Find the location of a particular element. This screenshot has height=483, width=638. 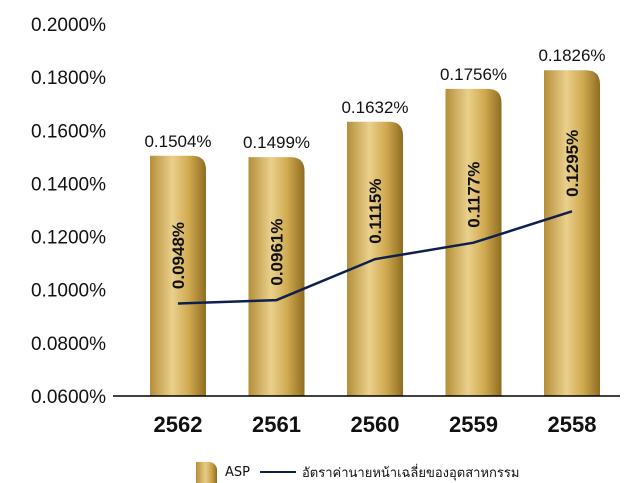

line-value-label: 0.1115% is located at coordinates (375, 211).